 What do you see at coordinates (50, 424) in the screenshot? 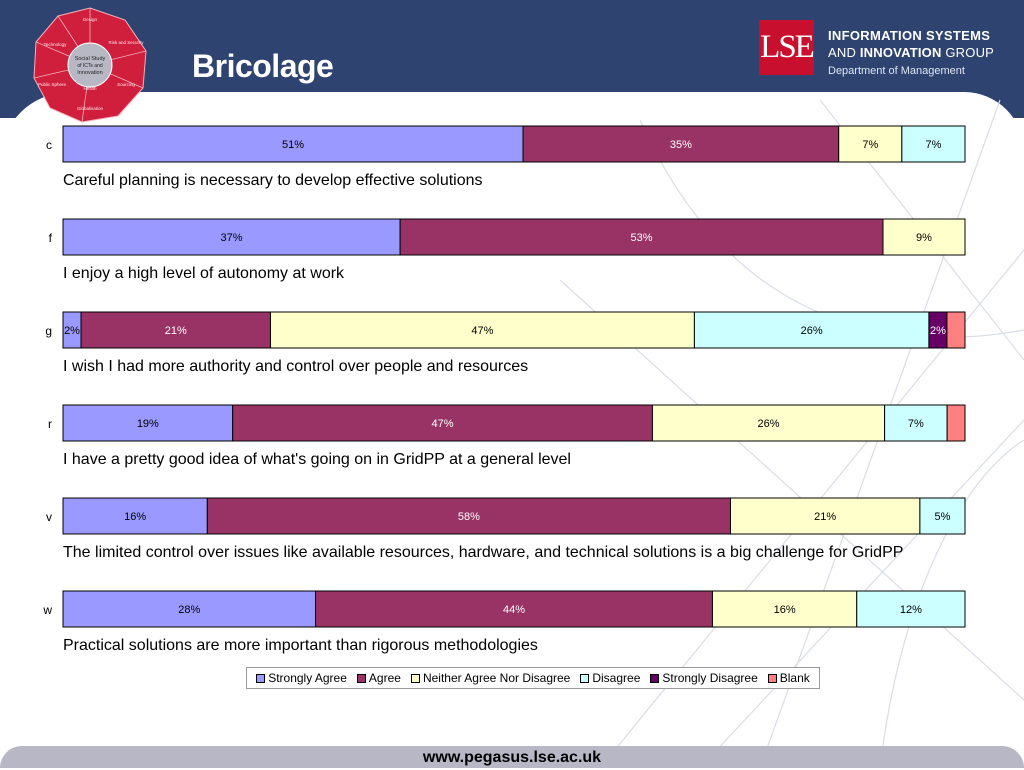
I see `row-id-label: r` at bounding box center [50, 424].